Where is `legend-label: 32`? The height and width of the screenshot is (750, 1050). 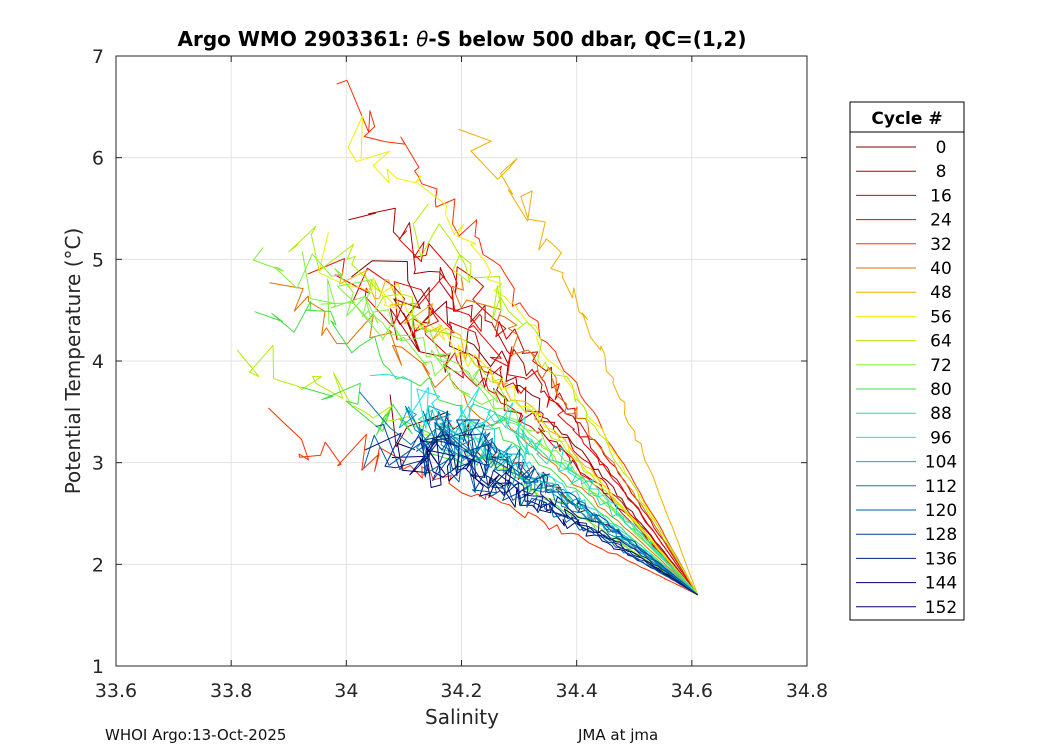
legend-label: 32 is located at coordinates (941, 245).